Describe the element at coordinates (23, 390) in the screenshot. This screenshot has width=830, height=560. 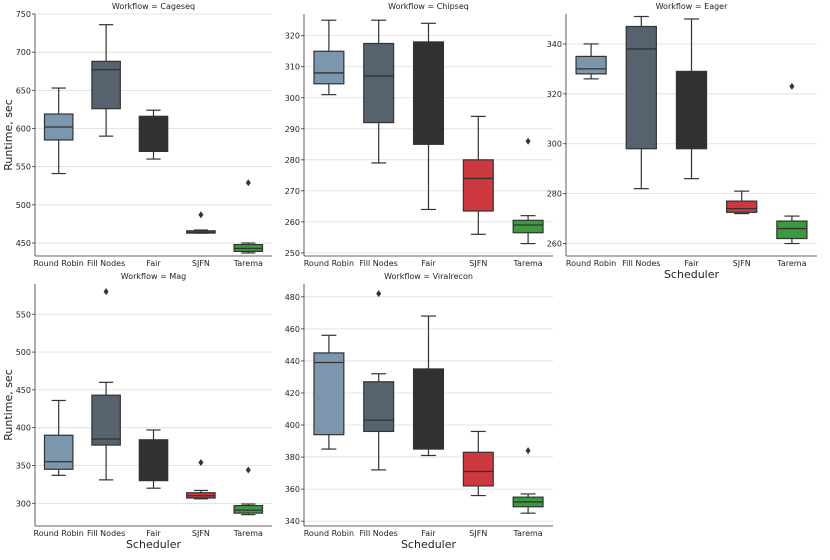
I see `y-tick-label: 450` at that location.